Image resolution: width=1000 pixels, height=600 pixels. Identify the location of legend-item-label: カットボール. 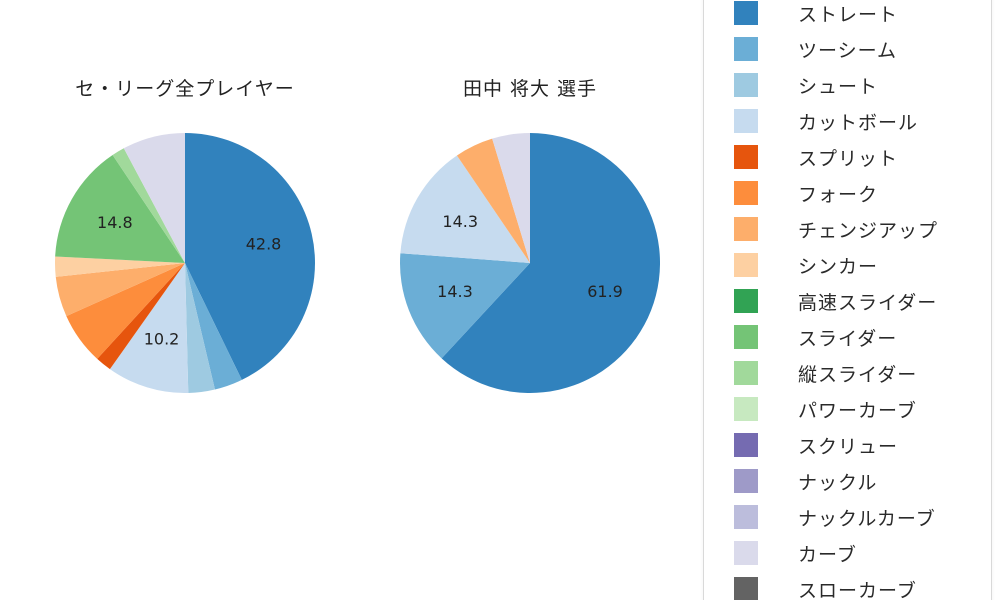
(858, 122).